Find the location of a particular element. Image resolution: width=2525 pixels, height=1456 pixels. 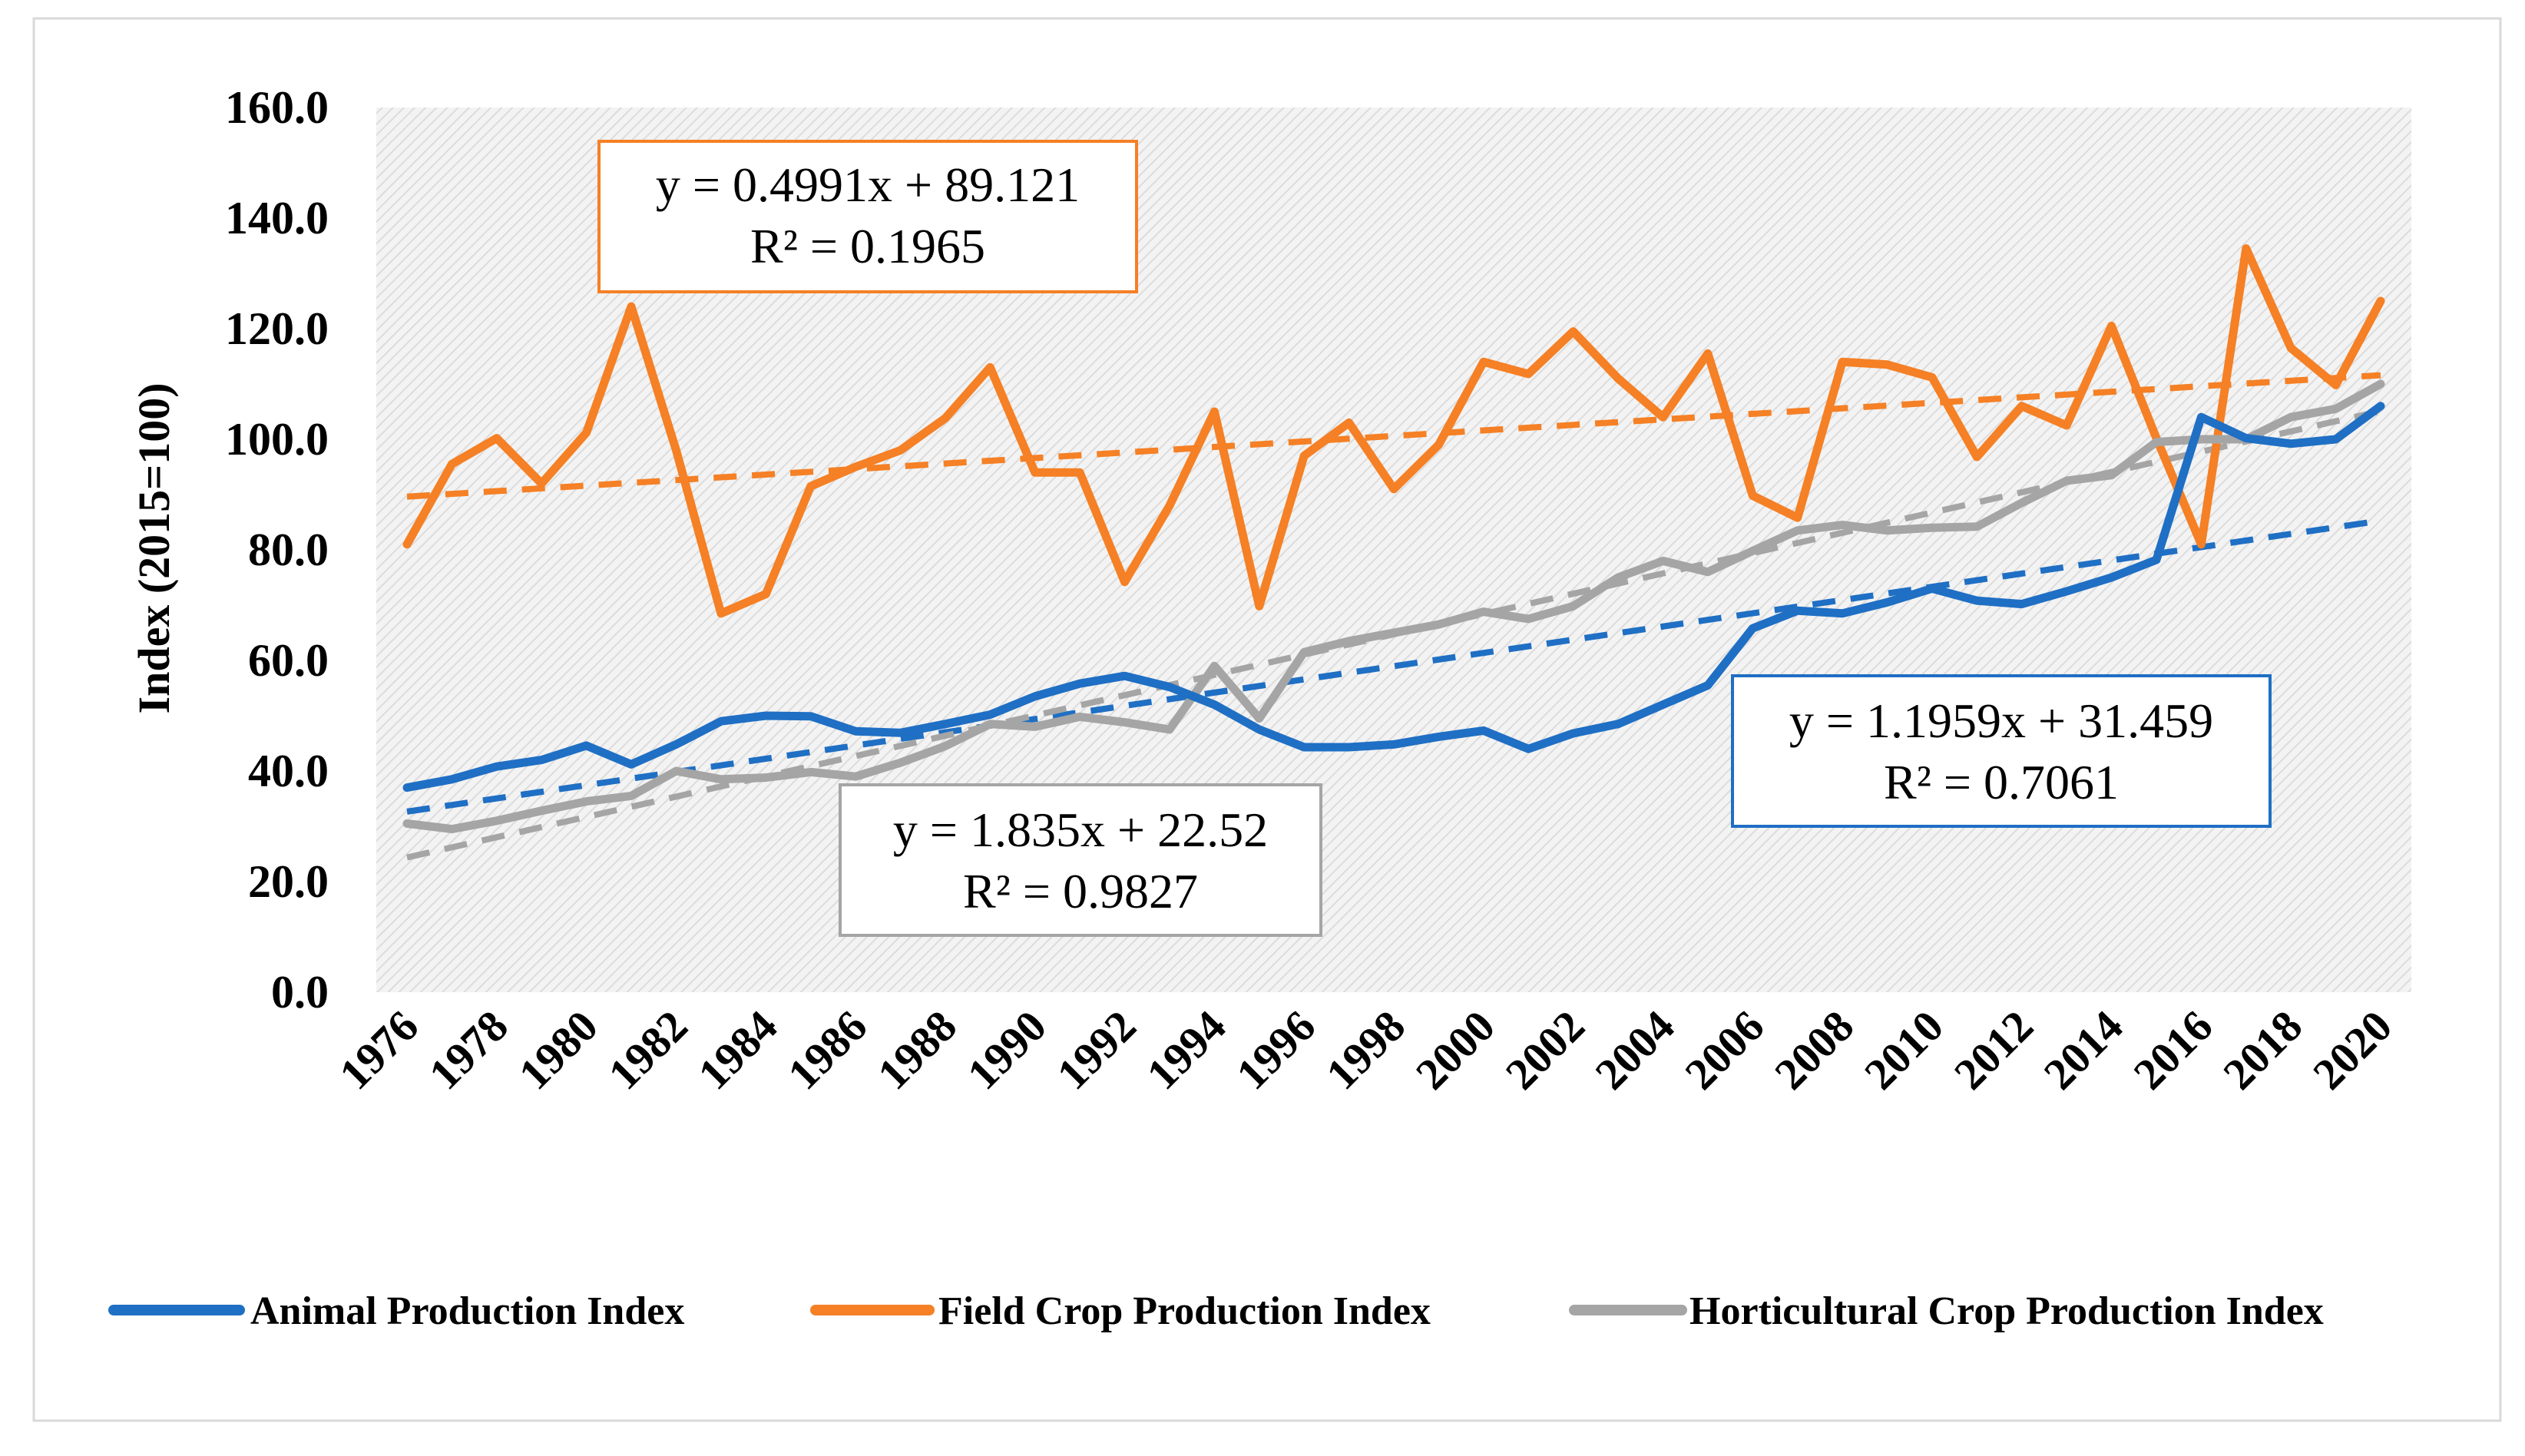

field-crop-equation-box: y = 0.4991x + 89.121 R² = 0.1965 is located at coordinates (867, 216).